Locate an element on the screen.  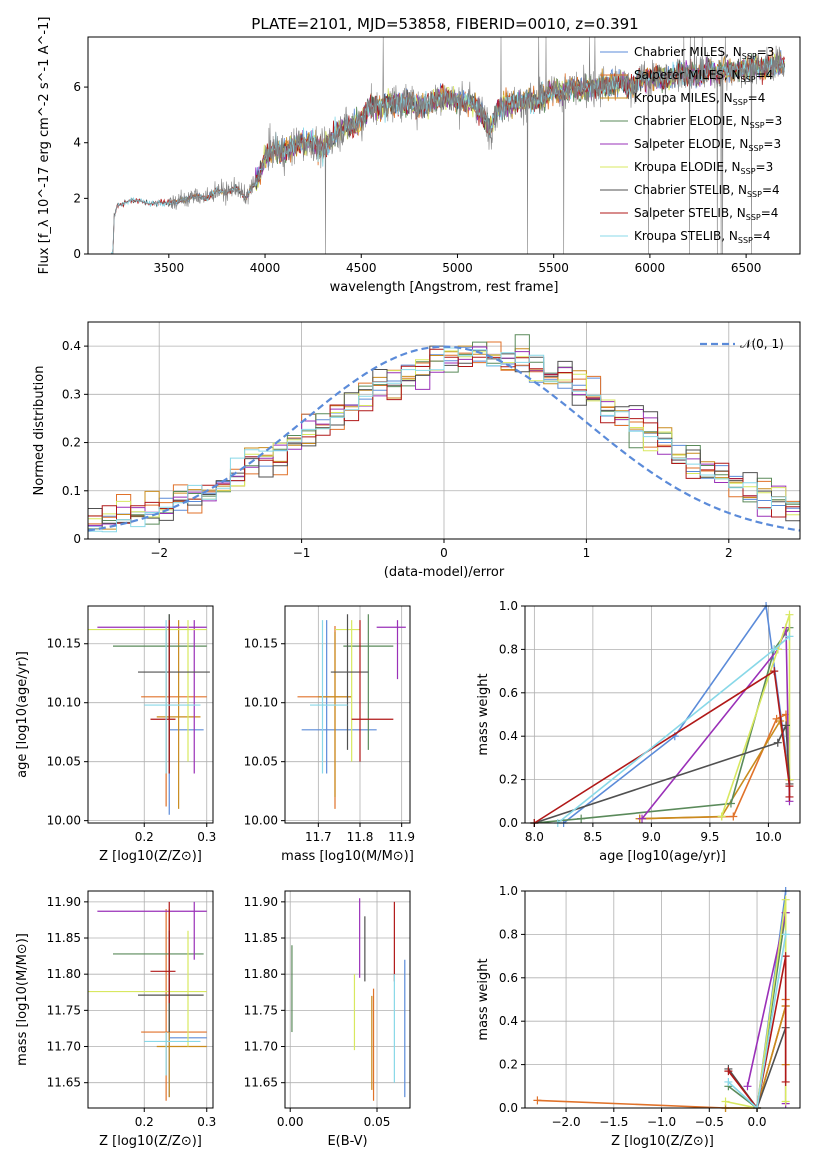
x-axis-label: E(B-V) is located at coordinates (347, 1141).